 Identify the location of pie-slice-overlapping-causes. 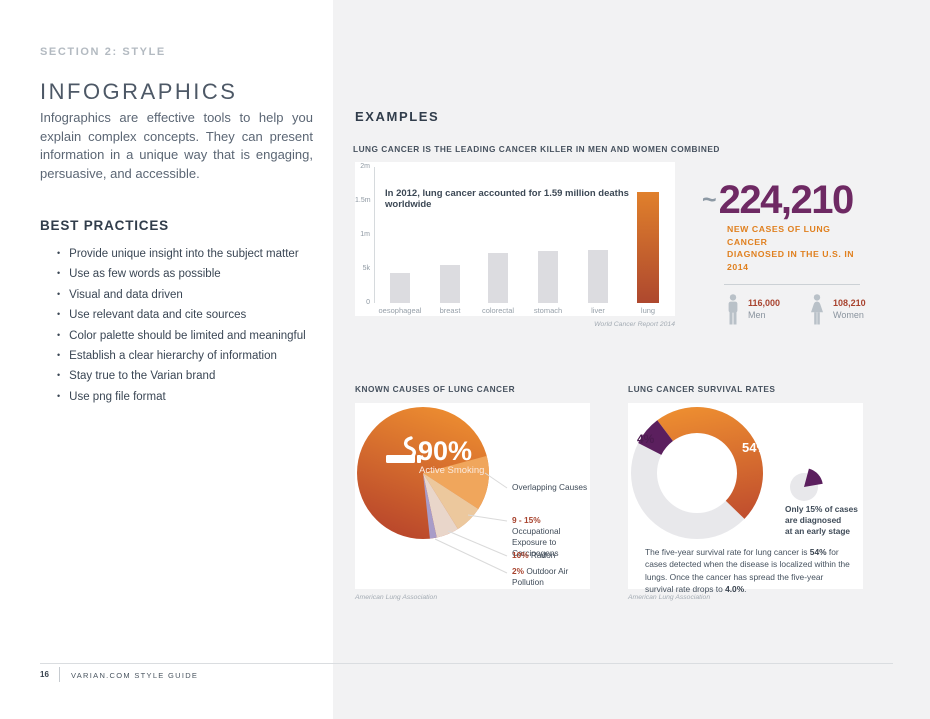
(456, 482).